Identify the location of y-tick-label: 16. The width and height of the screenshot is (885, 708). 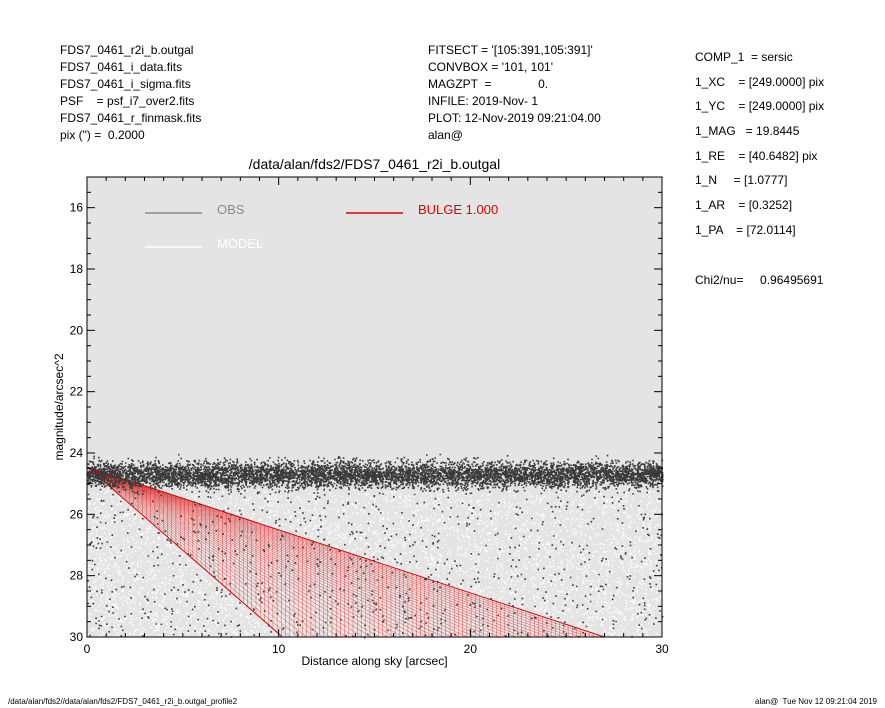
(77, 208).